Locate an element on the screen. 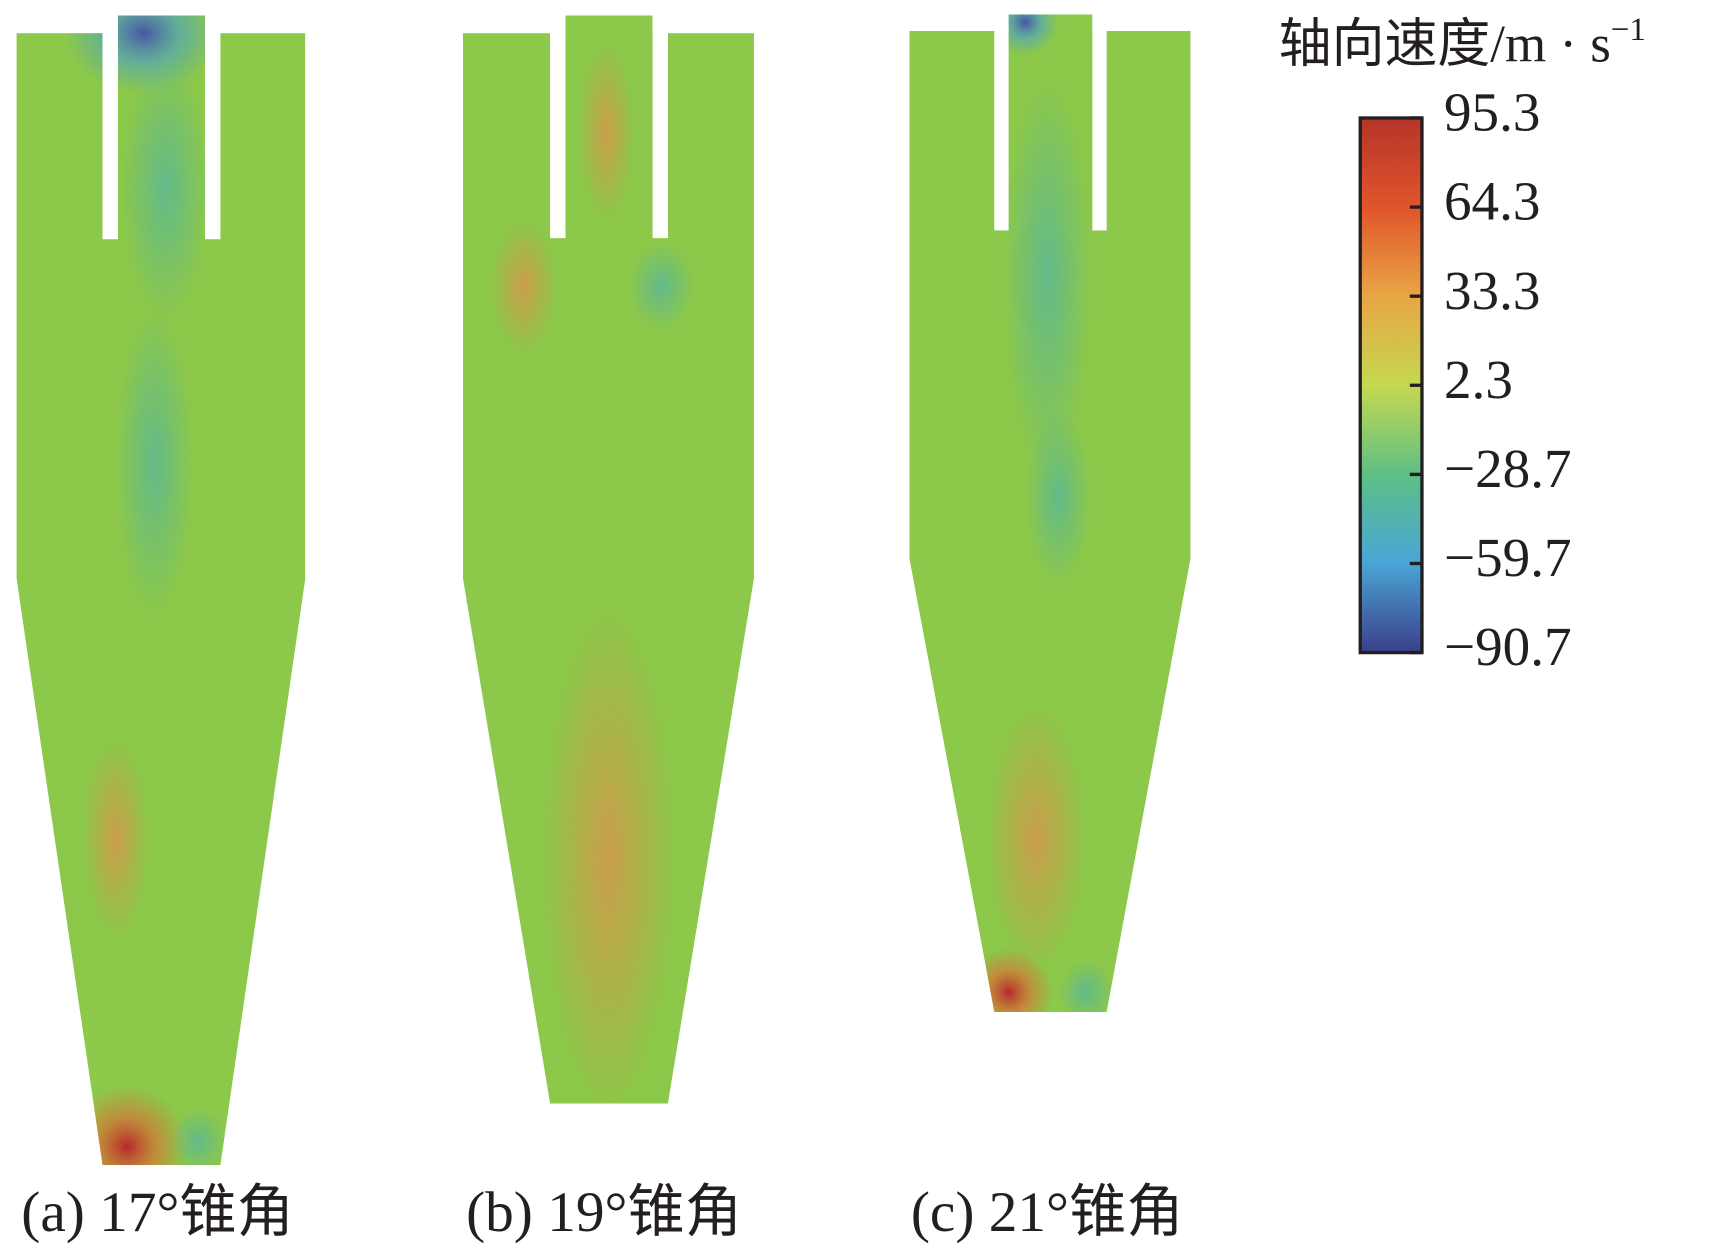  colorbar-tick-label: 64.3 is located at coordinates (1492, 201).